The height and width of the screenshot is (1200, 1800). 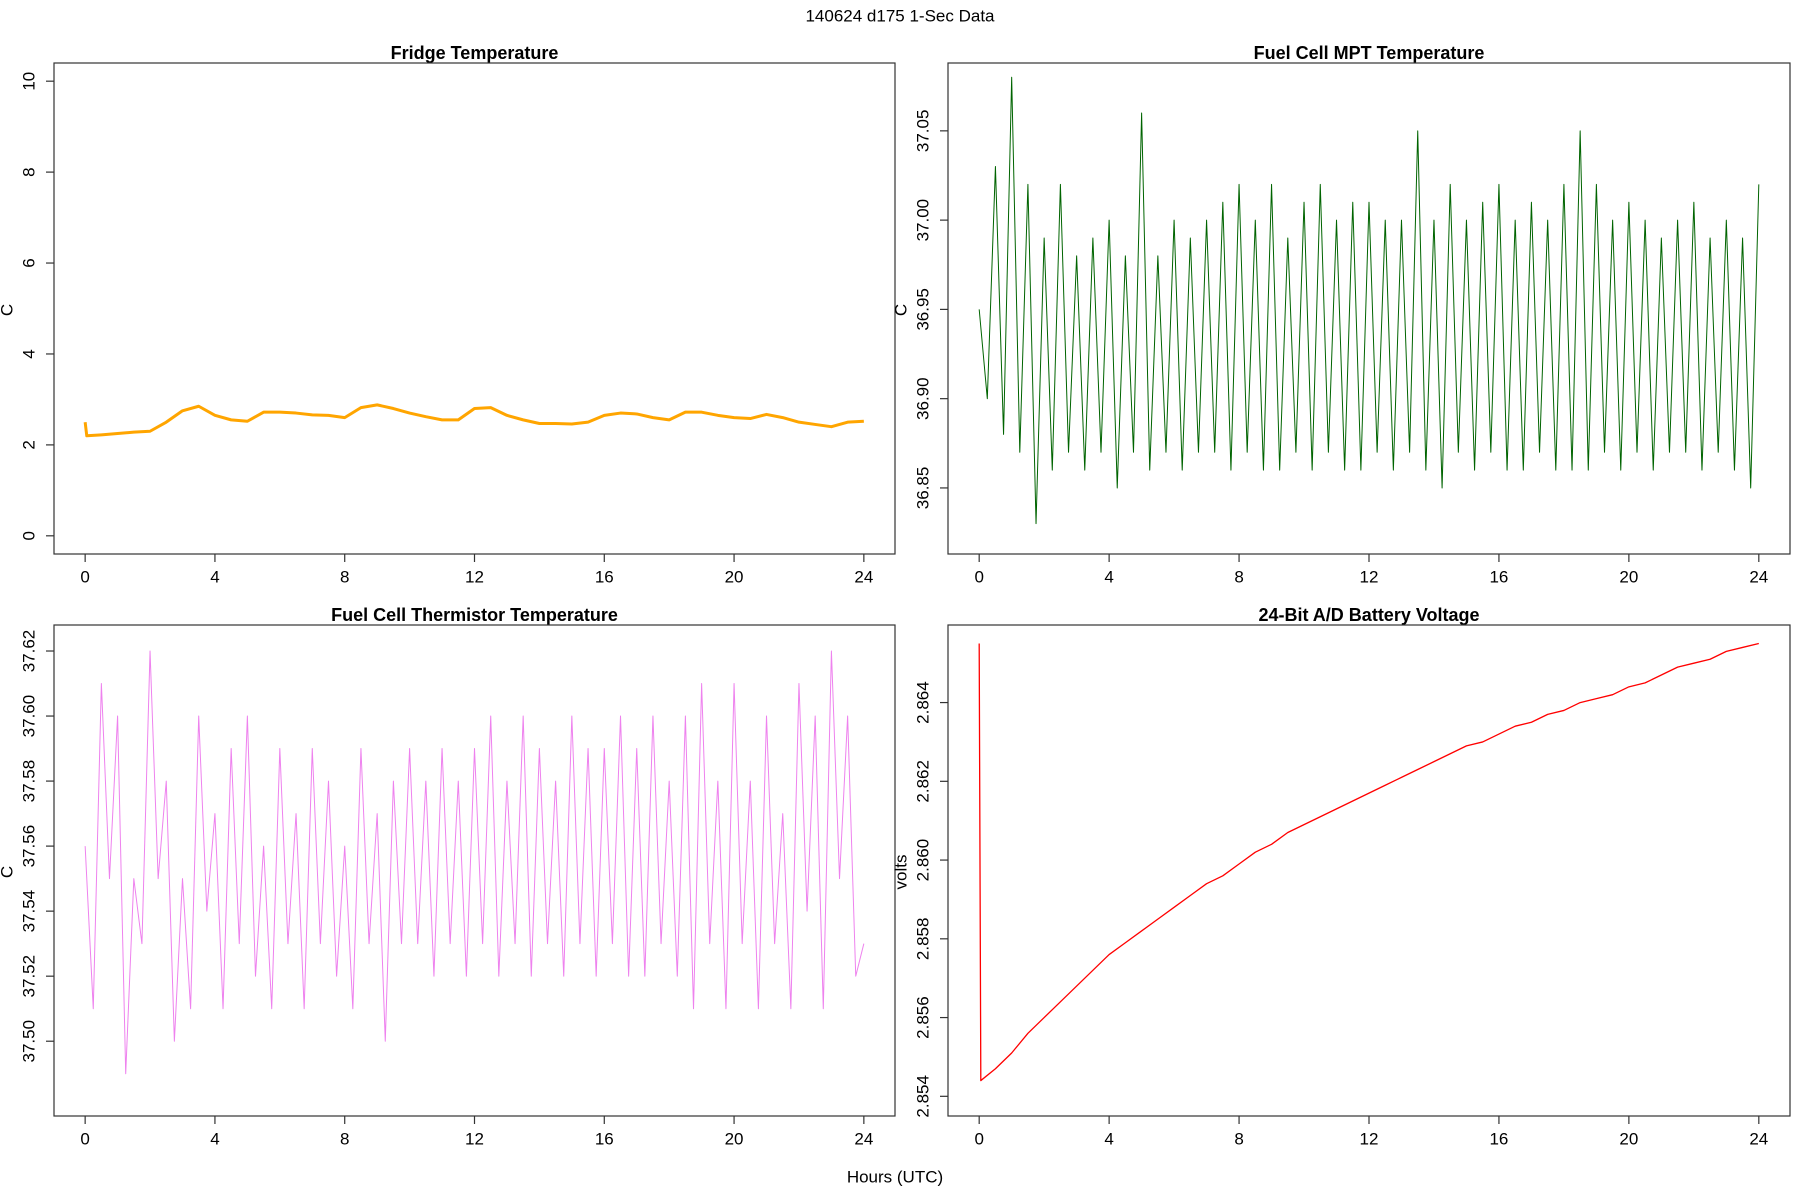 What do you see at coordinates (28, 651) in the screenshot?
I see `y-tick-label: 37.62` at bounding box center [28, 651].